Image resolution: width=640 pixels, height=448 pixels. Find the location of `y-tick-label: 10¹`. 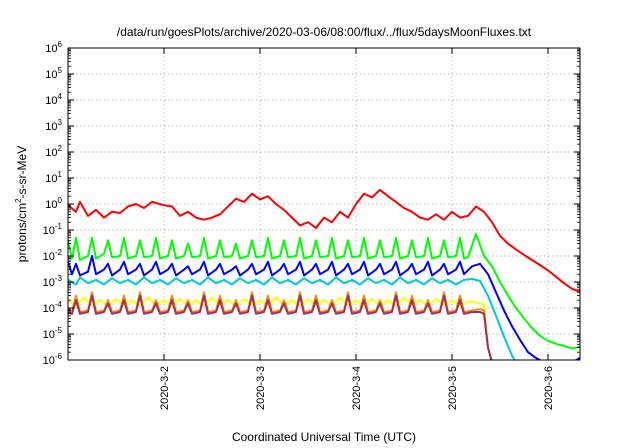

y-tick-label: 10¹ is located at coordinates (53, 177).